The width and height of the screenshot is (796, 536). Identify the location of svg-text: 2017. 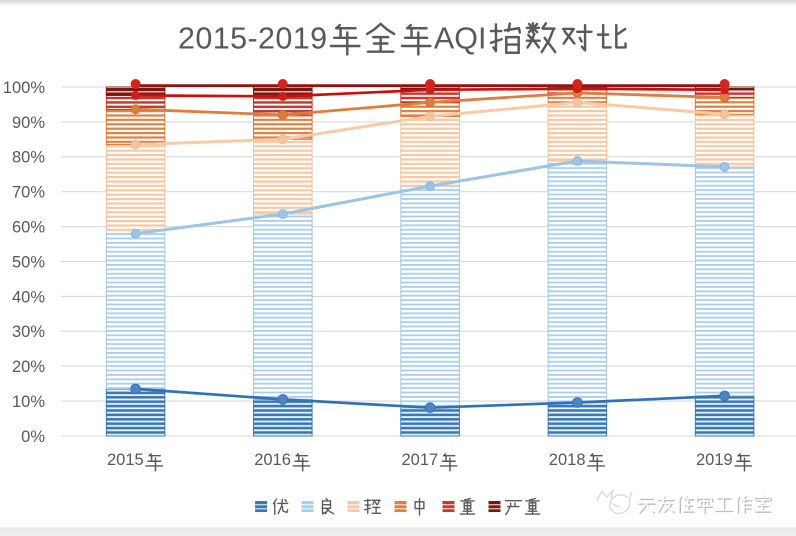
(420, 460).